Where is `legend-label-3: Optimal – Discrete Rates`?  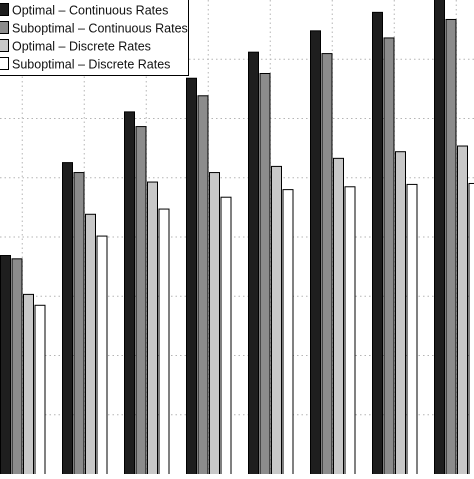
legend-label-3: Optimal – Discrete Rates is located at coordinates (81, 47).